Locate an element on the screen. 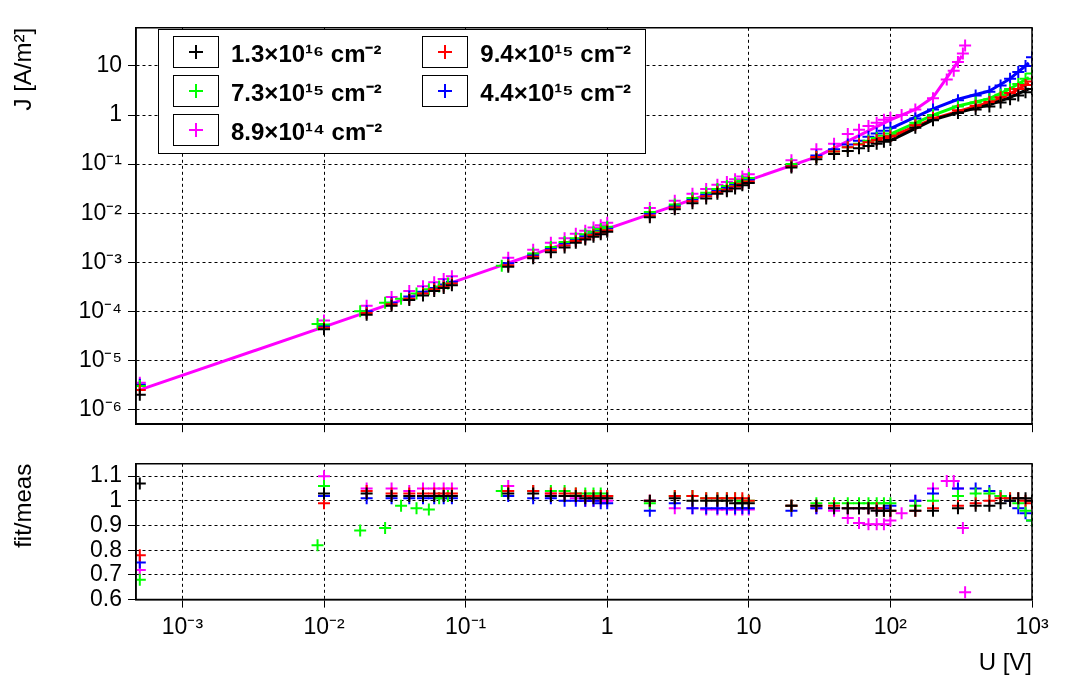 The width and height of the screenshot is (1070, 688). y-tick-label: 0.7 is located at coordinates (106, 573).